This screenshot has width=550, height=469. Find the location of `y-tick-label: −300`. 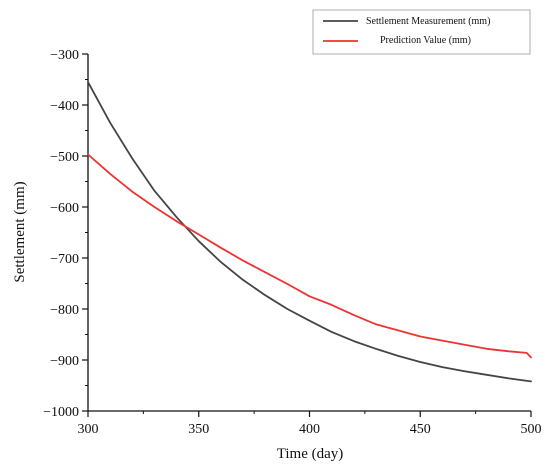

y-tick-label: −300 is located at coordinates (64, 55).